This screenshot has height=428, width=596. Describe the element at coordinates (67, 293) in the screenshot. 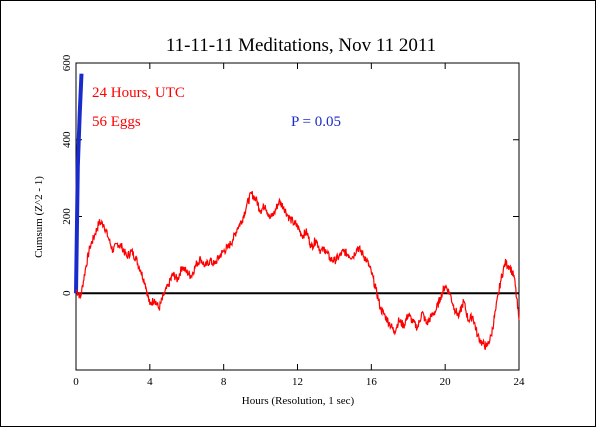

I see `y-tick-label: 0` at that location.